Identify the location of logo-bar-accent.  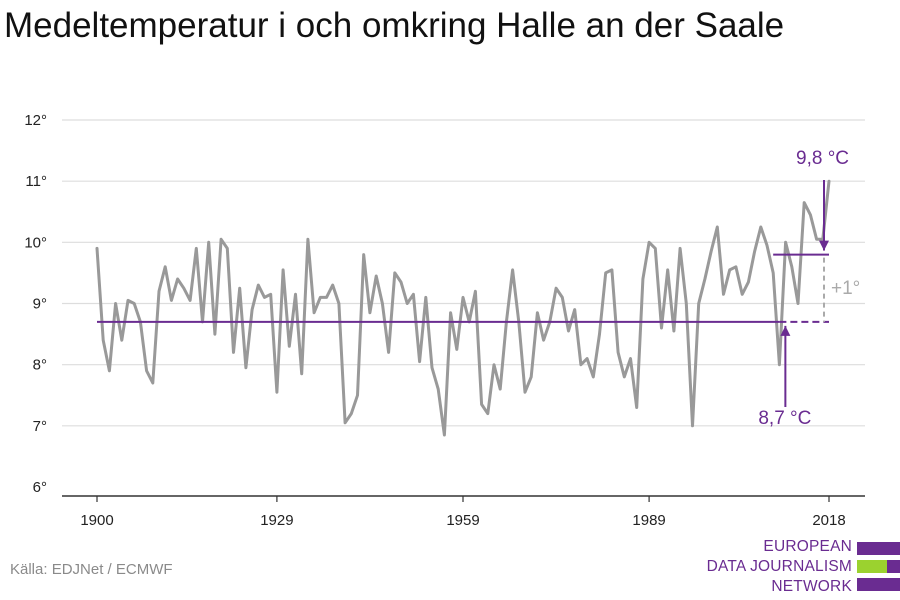
(872, 566).